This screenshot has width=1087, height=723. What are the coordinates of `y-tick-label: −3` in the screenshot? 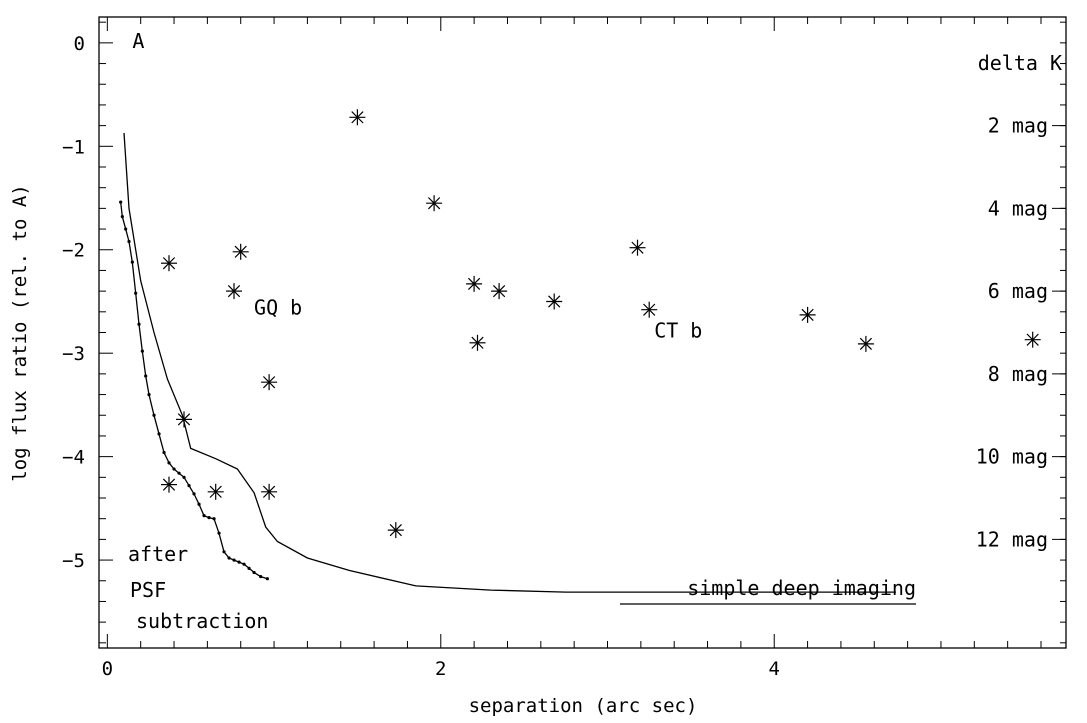 It's located at (73, 354).